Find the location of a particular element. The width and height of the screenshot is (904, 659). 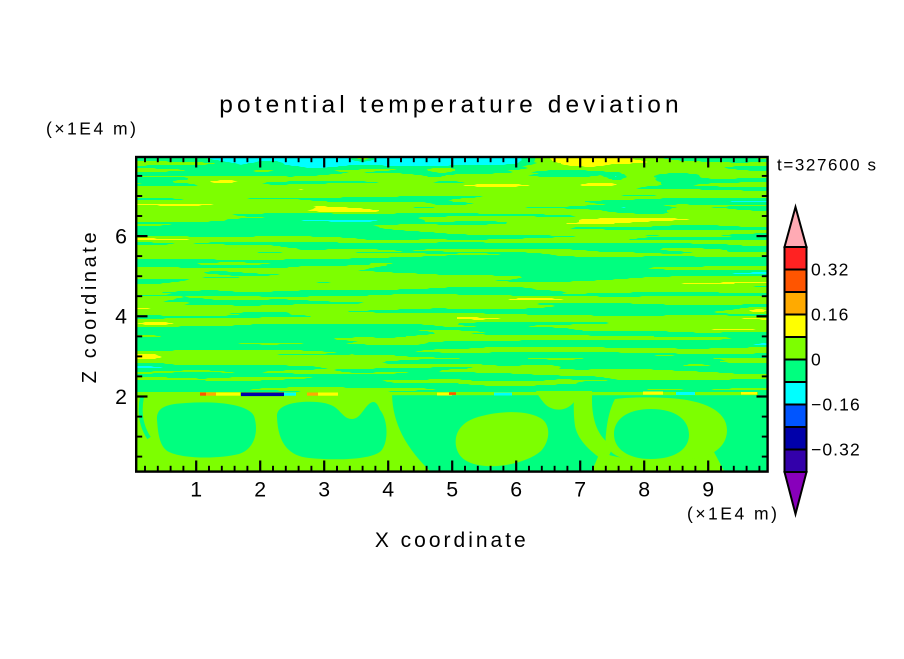

svg-text: X coordinate is located at coordinates (452, 540).